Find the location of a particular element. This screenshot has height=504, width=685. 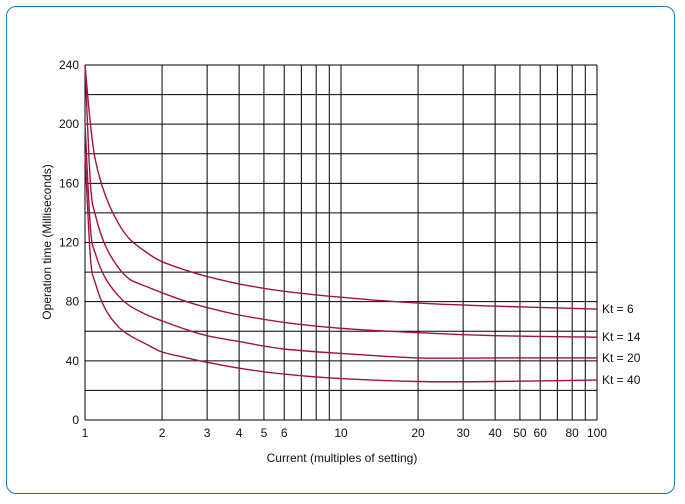

x-tick-label: 1 is located at coordinates (85, 433).